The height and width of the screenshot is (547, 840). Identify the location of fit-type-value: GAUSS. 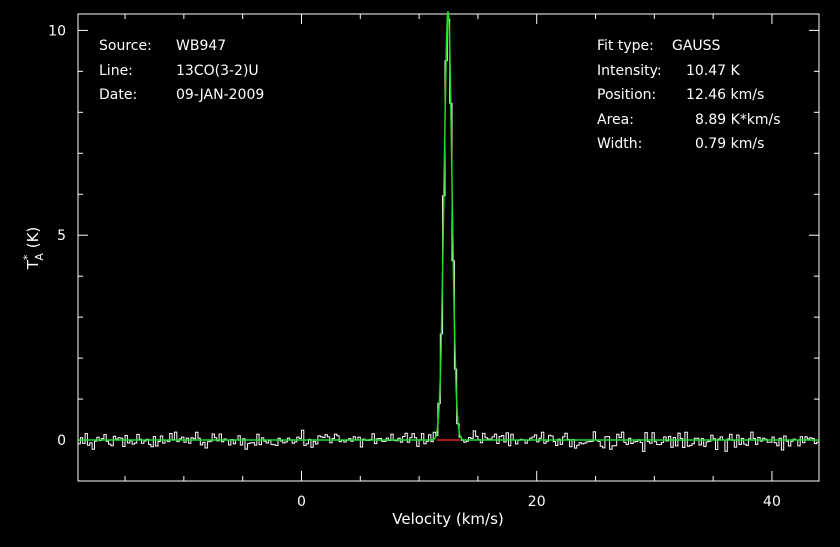
(696, 46).